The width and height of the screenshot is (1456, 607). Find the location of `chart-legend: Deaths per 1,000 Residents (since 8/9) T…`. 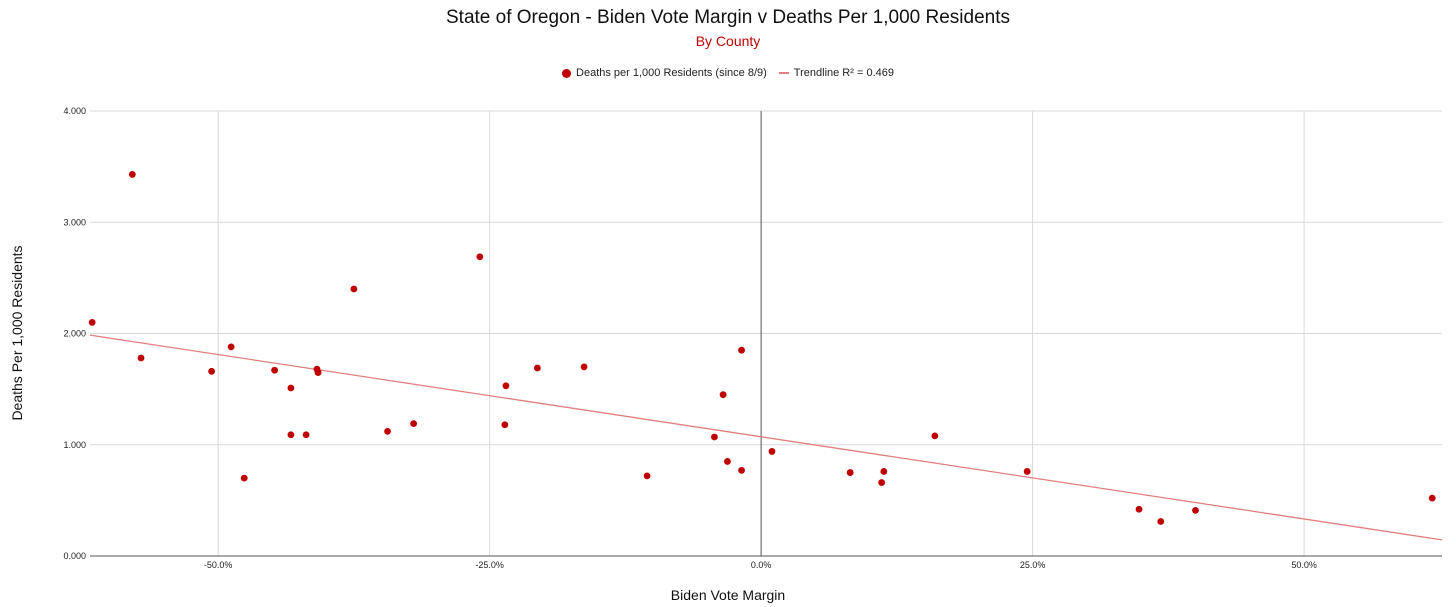

chart-legend: Deaths per 1,000 Residents (since 8/9) T… is located at coordinates (728, 73).